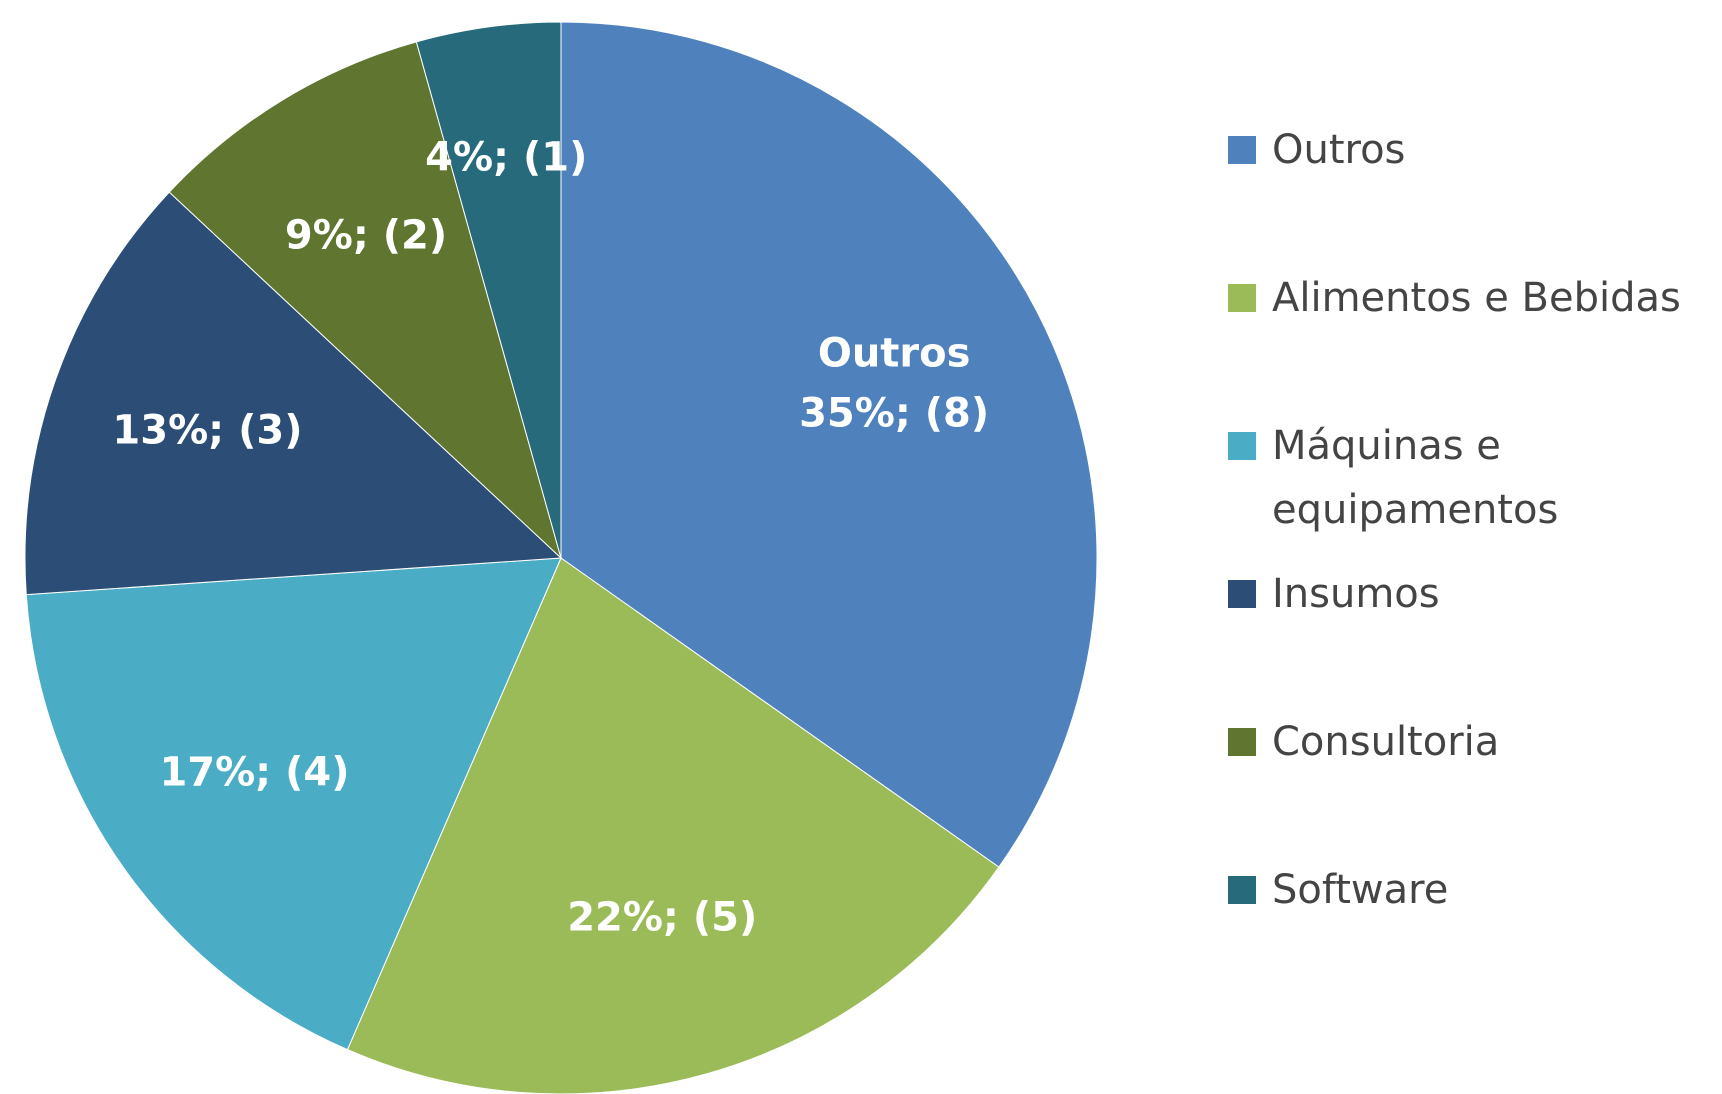 Image resolution: width=1722 pixels, height=1094 pixels. I want to click on data-label: 35%; (8), so click(894, 413).